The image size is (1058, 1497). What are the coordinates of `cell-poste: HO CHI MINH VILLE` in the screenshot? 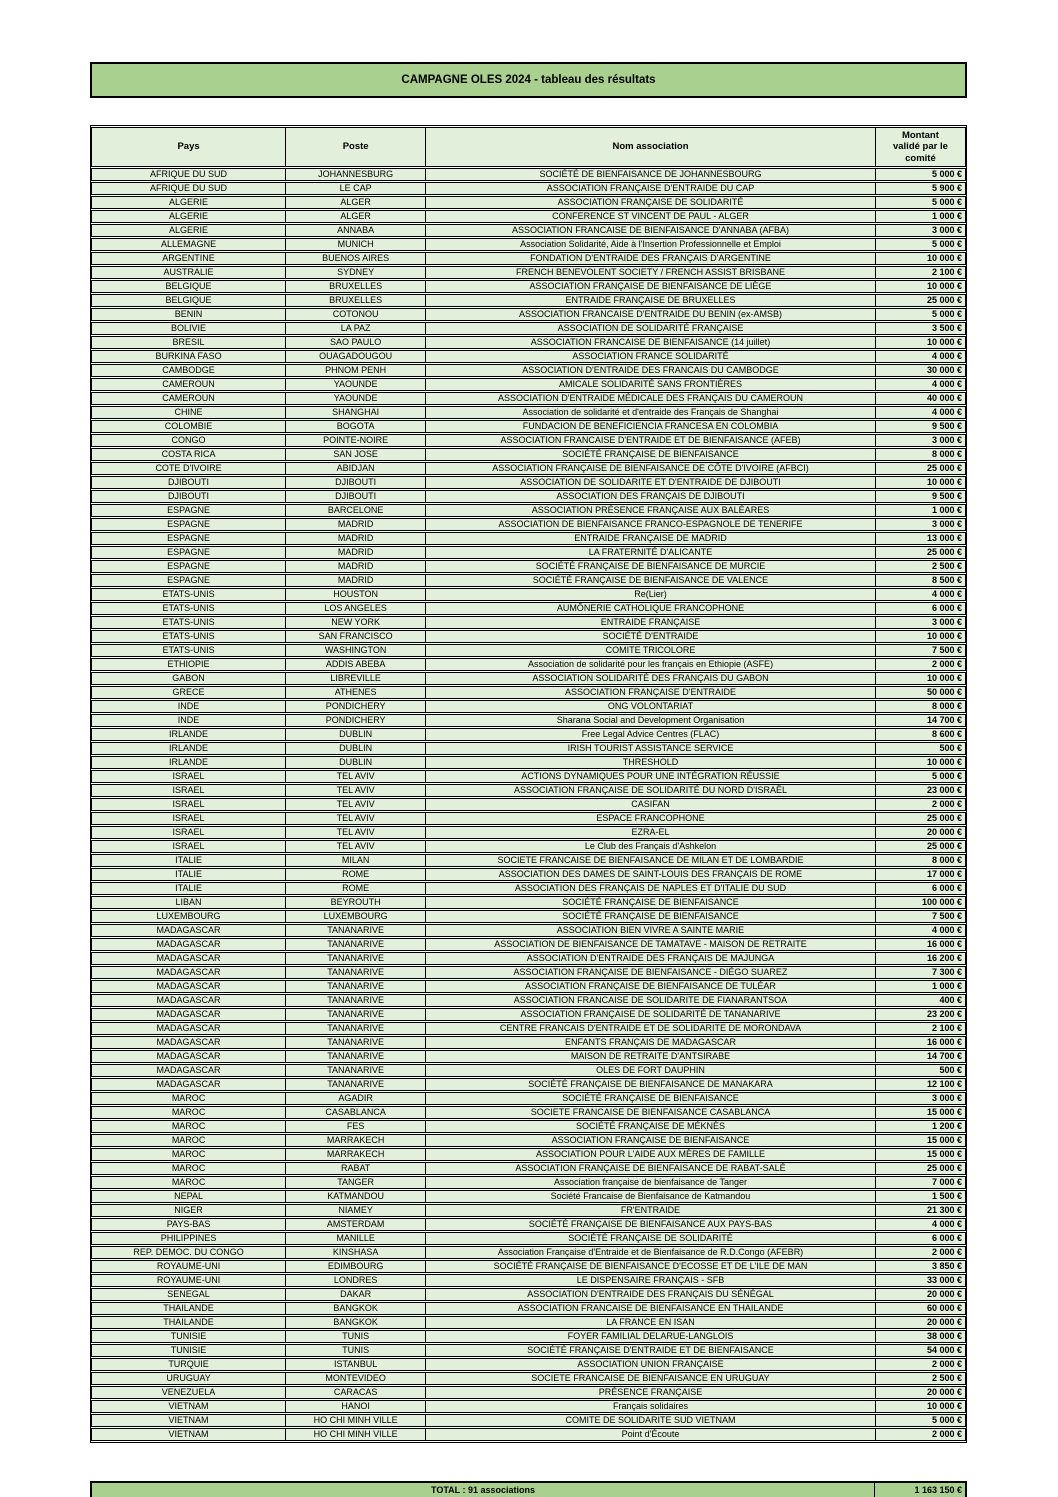 It's located at (356, 1420).